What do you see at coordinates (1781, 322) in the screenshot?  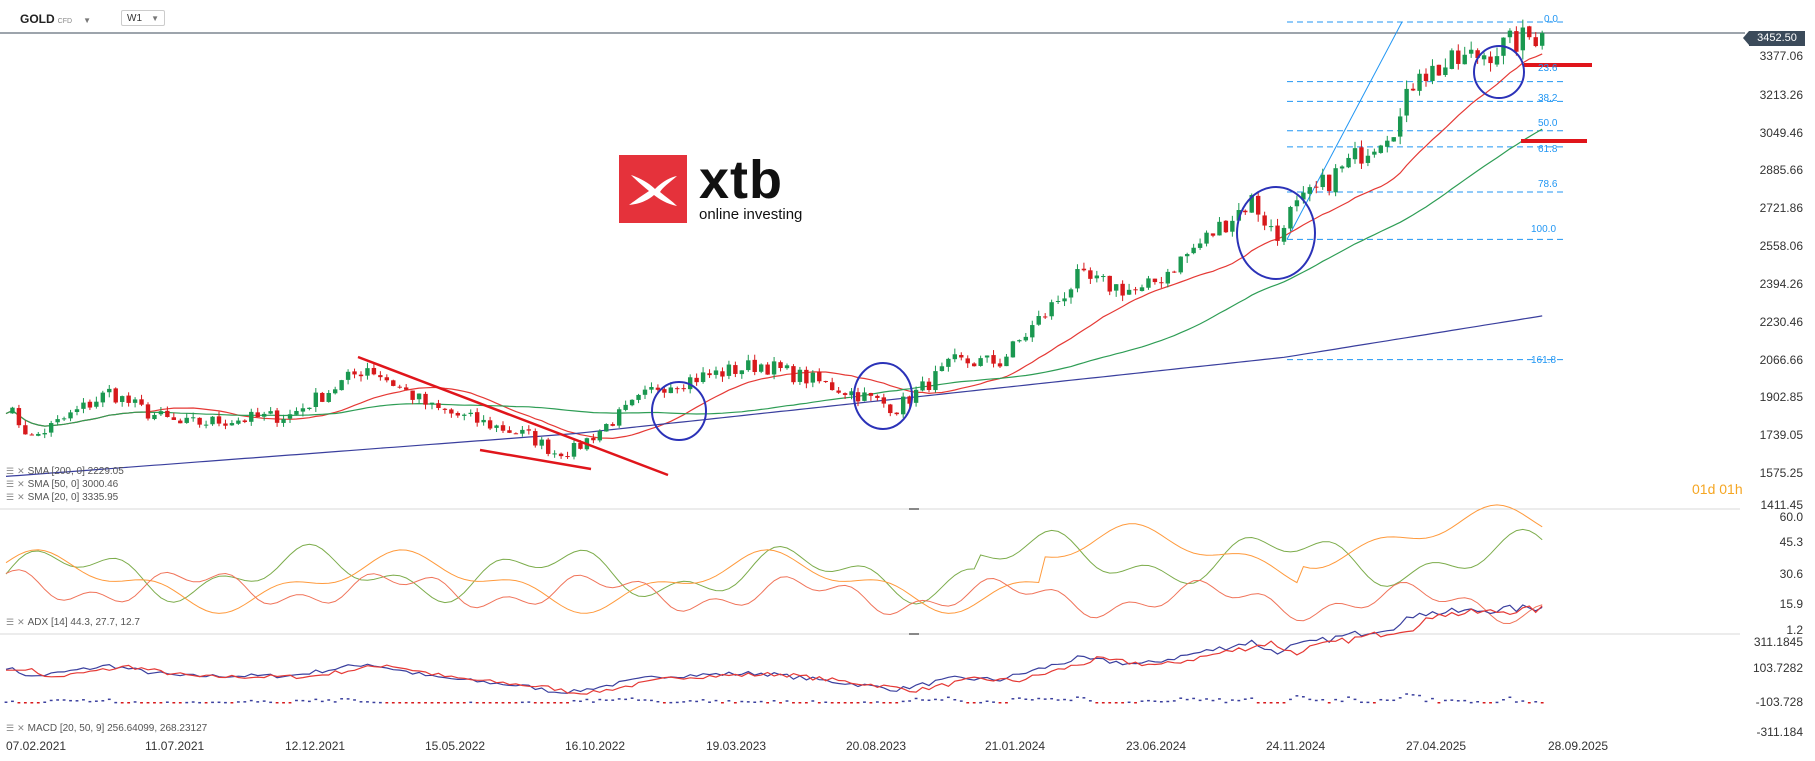 I see `price-tick: 2230.46` at bounding box center [1781, 322].